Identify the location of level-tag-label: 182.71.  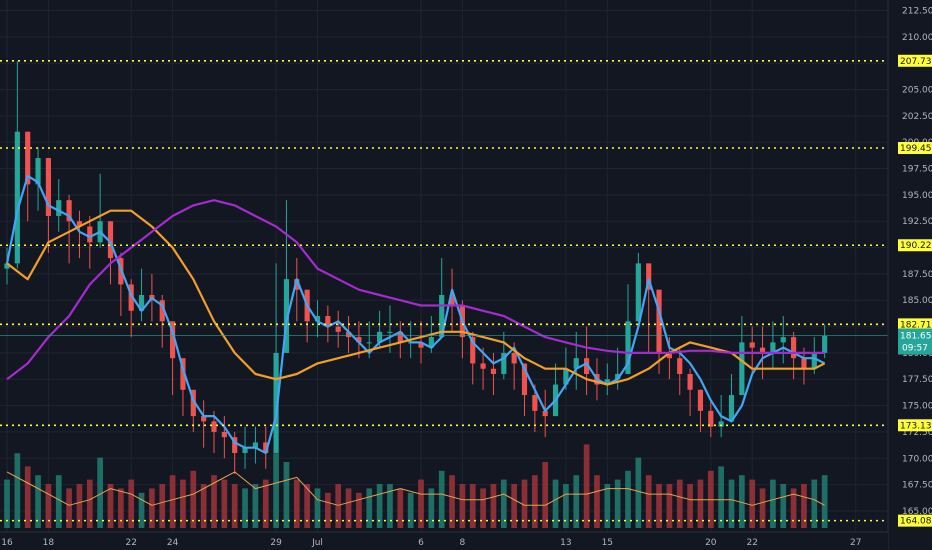
(916, 325).